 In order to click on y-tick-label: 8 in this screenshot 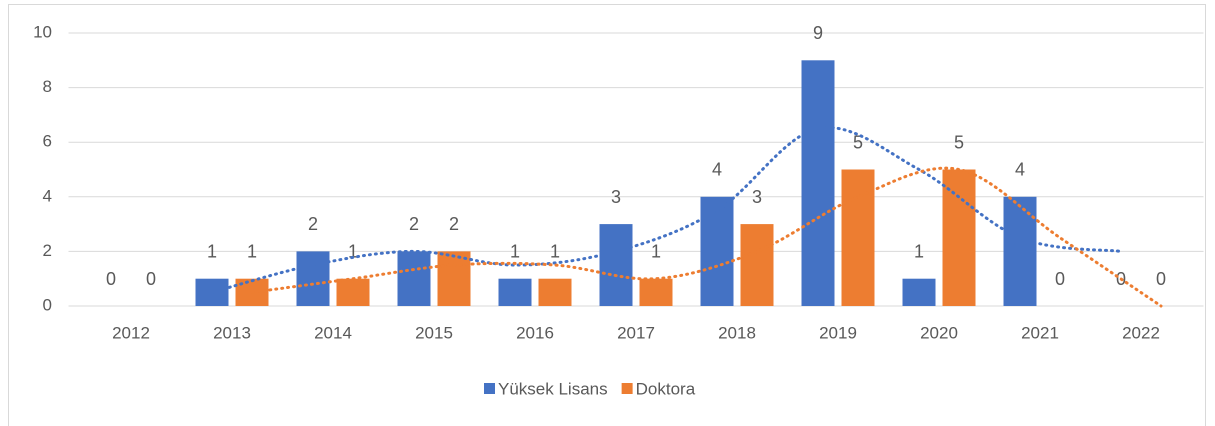, I will do `click(47, 86)`.